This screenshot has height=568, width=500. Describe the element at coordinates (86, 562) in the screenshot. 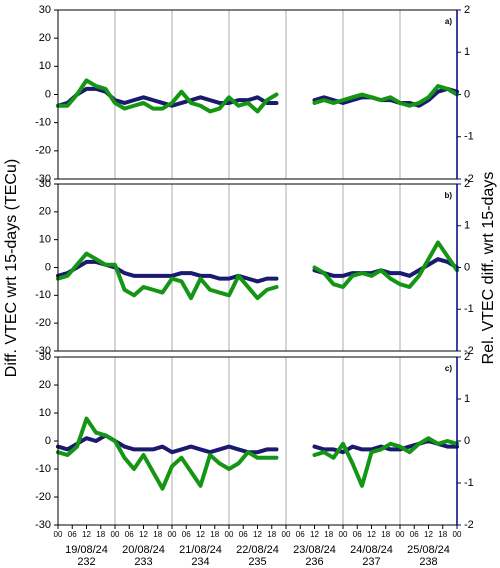

I see `day-number: 232` at that location.